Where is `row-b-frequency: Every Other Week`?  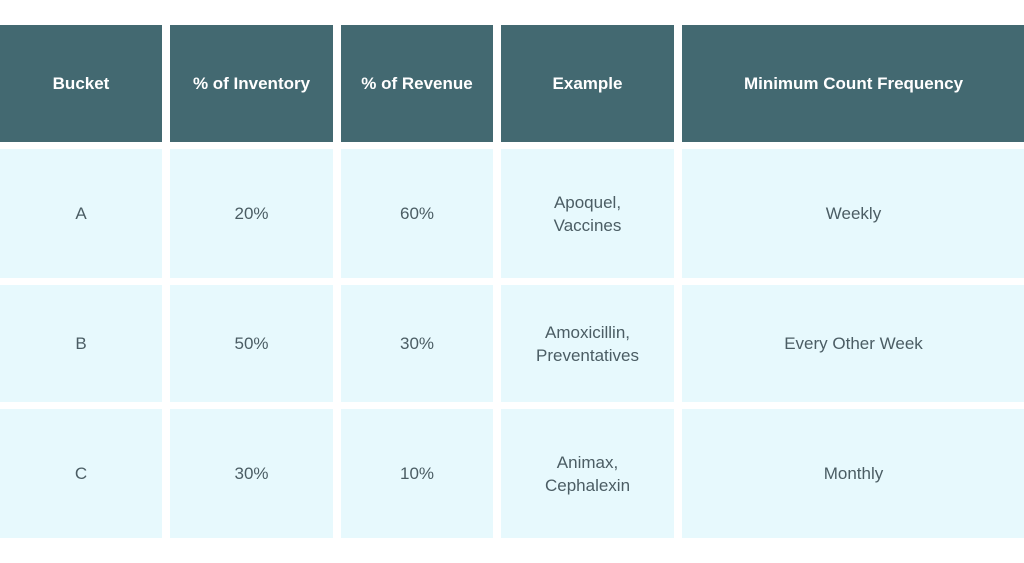 row-b-frequency: Every Other Week is located at coordinates (853, 343).